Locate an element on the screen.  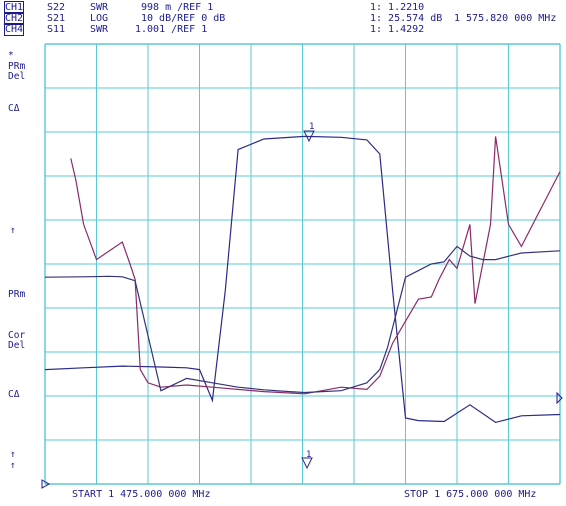
marker-1-top: 1 is located at coordinates (309, 132).